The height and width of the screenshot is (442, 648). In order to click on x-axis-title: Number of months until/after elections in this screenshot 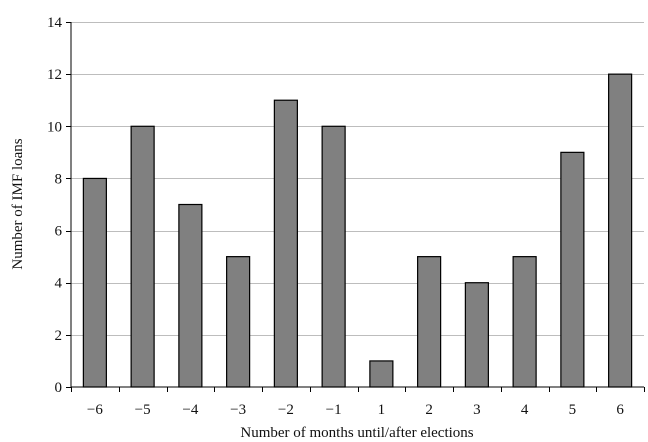, I will do `click(356, 433)`.